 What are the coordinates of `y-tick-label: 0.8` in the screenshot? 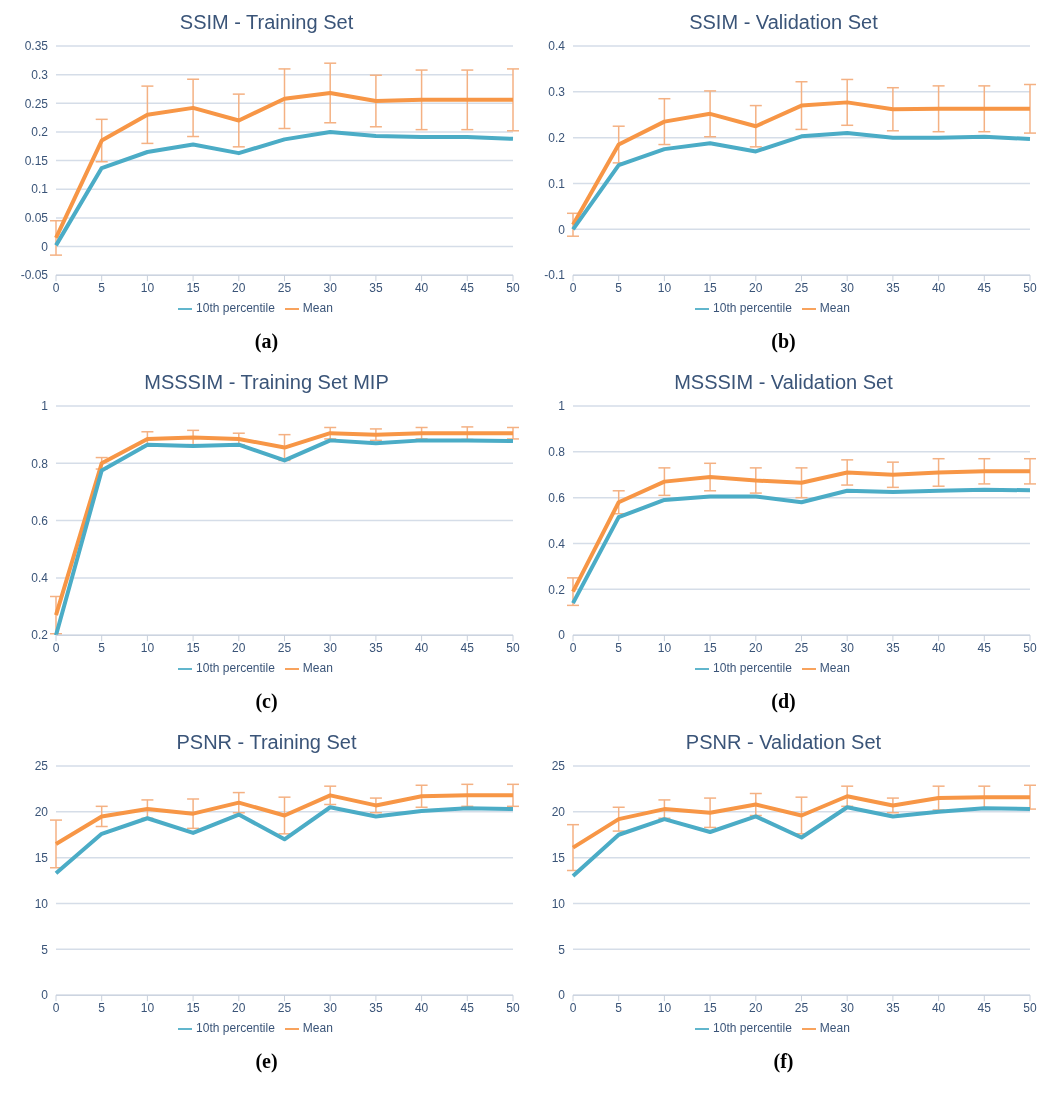 It's located at (40, 463).